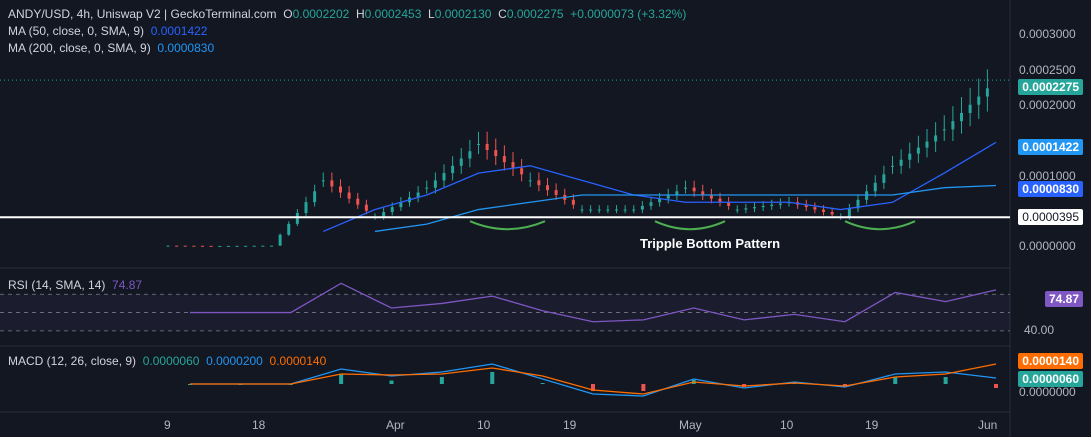 The height and width of the screenshot is (437, 1091). Describe the element at coordinates (988, 425) in the screenshot. I see `time-tick: Jun` at that location.